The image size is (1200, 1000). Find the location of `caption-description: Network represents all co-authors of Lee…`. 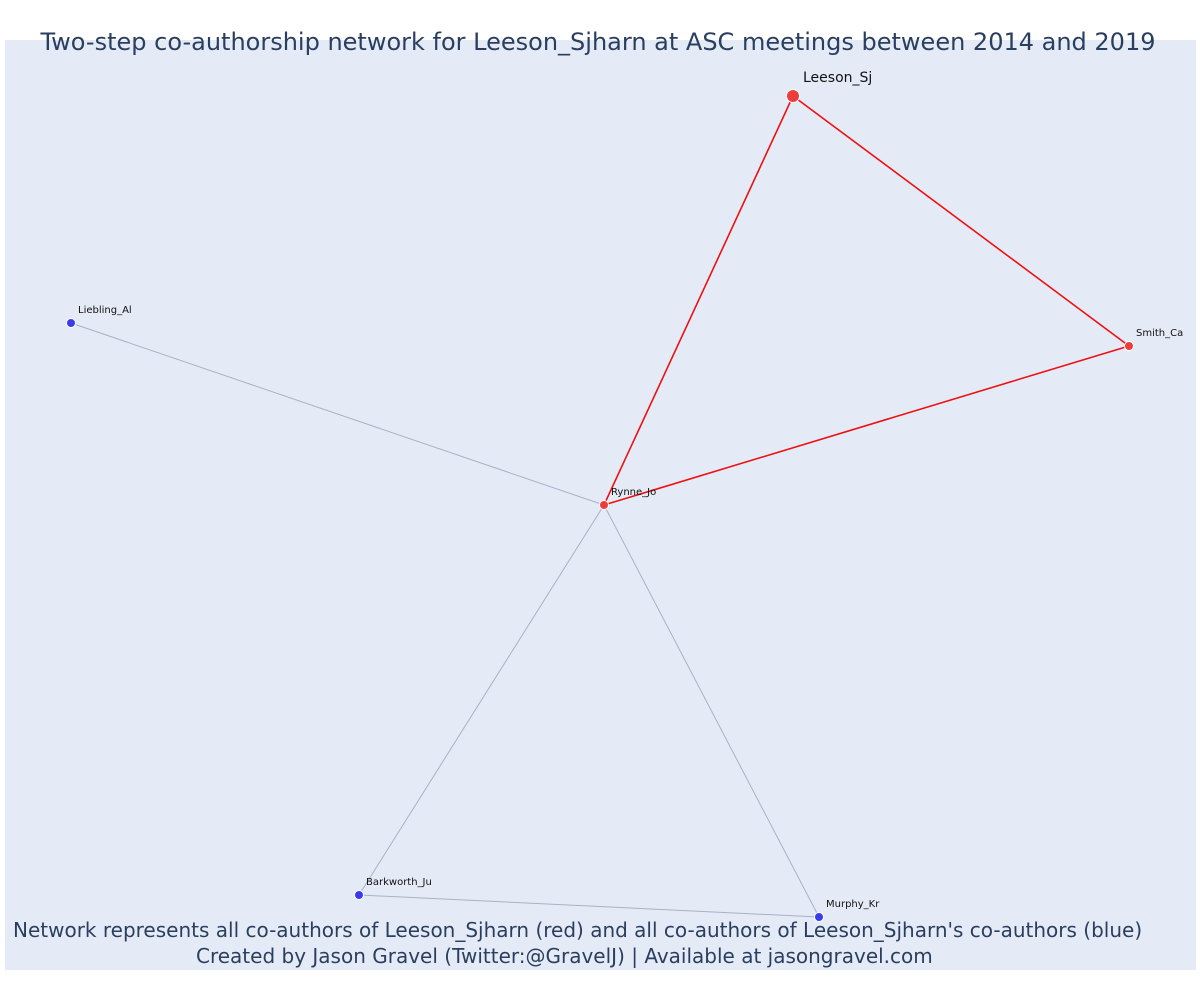

caption-description: Network represents all co-authors of Lee… is located at coordinates (578, 930).